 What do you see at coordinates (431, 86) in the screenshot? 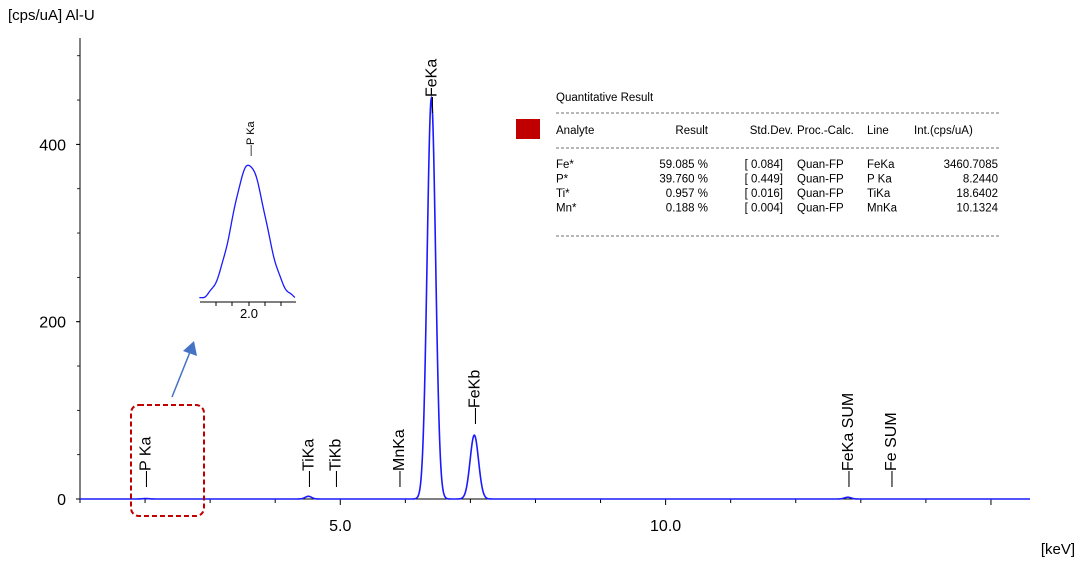
I see `peak-label: —FeKa` at bounding box center [431, 86].